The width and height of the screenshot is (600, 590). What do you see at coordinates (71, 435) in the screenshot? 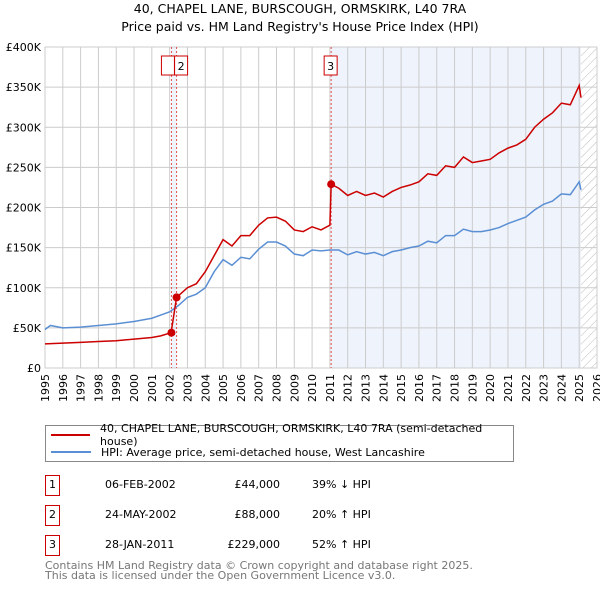
I see `legend-swatch-red` at bounding box center [71, 435].